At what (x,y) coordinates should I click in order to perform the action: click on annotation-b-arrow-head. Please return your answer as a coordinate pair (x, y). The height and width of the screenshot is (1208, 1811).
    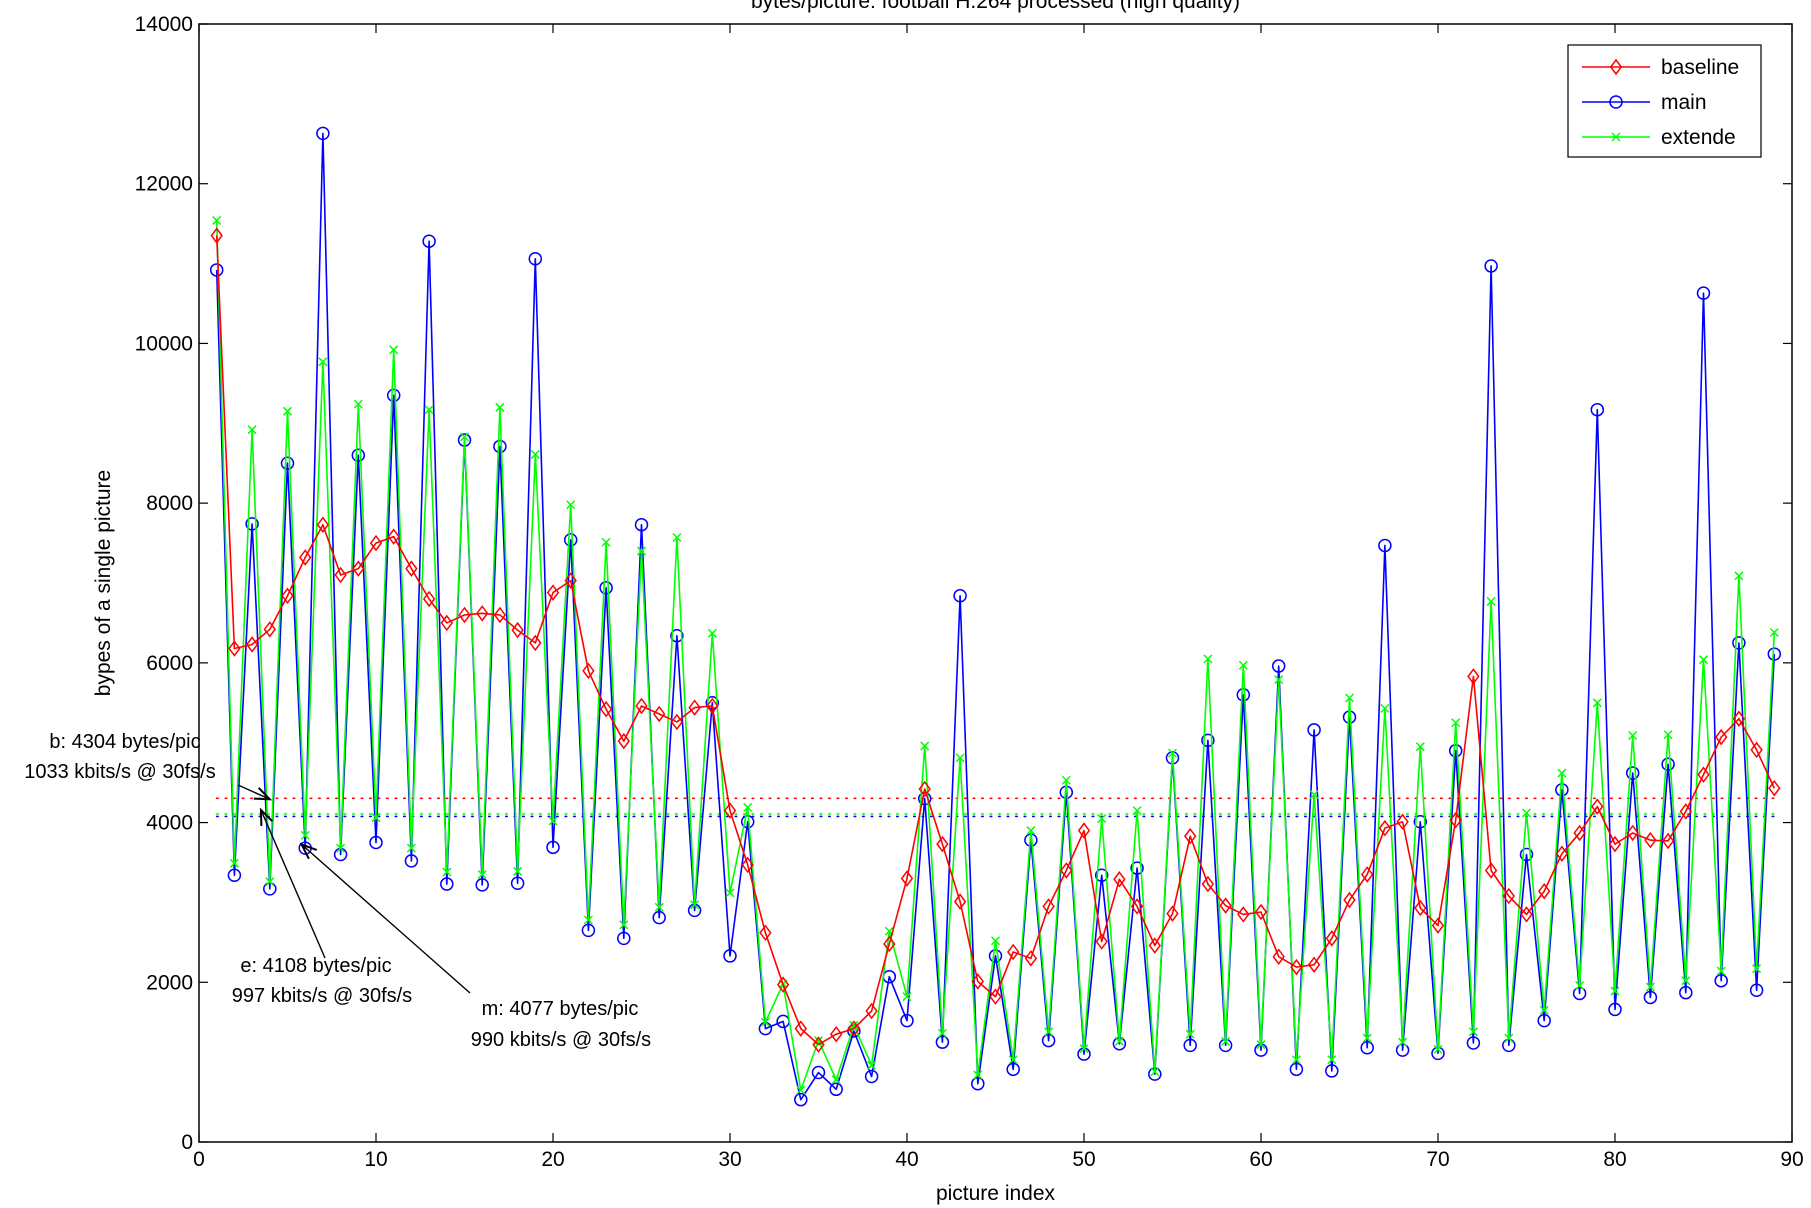
    Looking at the image, I should click on (263, 794).